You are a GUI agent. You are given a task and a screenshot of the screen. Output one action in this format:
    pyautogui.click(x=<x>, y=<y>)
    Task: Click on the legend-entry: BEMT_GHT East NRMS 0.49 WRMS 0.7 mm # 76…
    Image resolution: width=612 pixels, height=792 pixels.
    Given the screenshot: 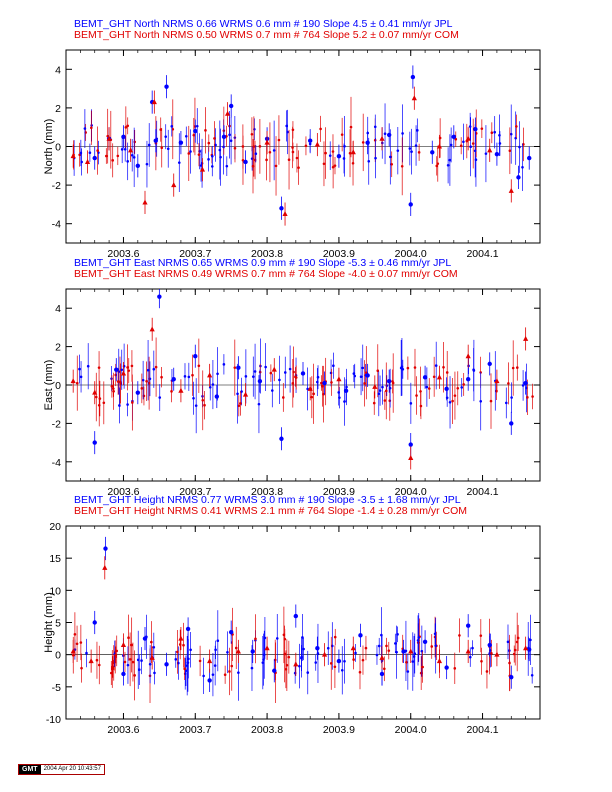 What is the action you would take?
    pyautogui.click(x=266, y=274)
    